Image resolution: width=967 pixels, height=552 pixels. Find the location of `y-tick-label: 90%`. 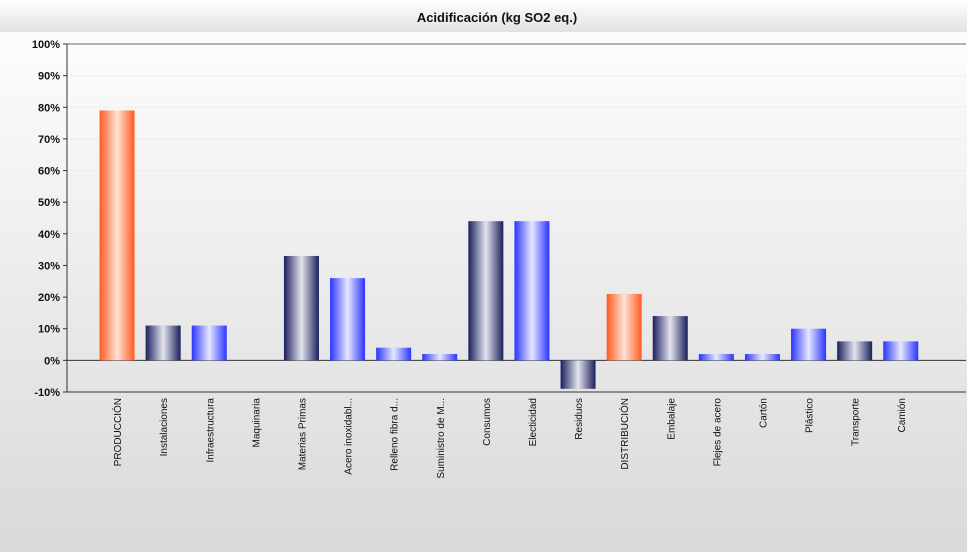

y-tick-label: 90% is located at coordinates (49, 77).